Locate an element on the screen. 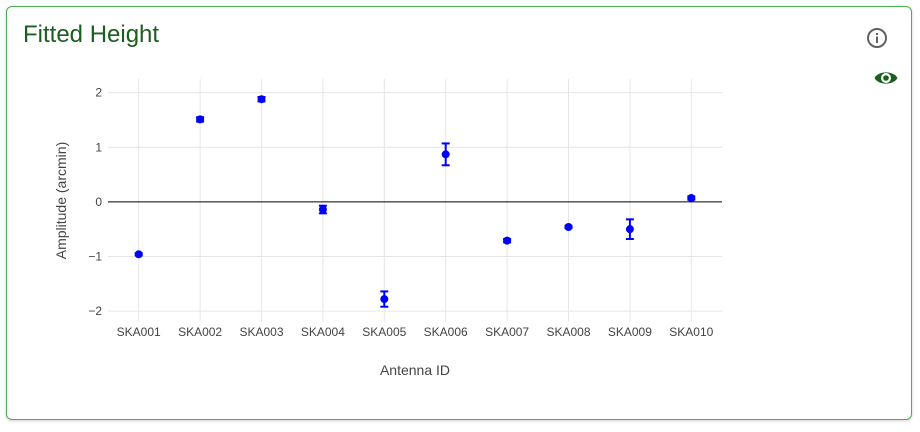 The height and width of the screenshot is (432, 920). y-tick-label: 1 is located at coordinates (98, 147).